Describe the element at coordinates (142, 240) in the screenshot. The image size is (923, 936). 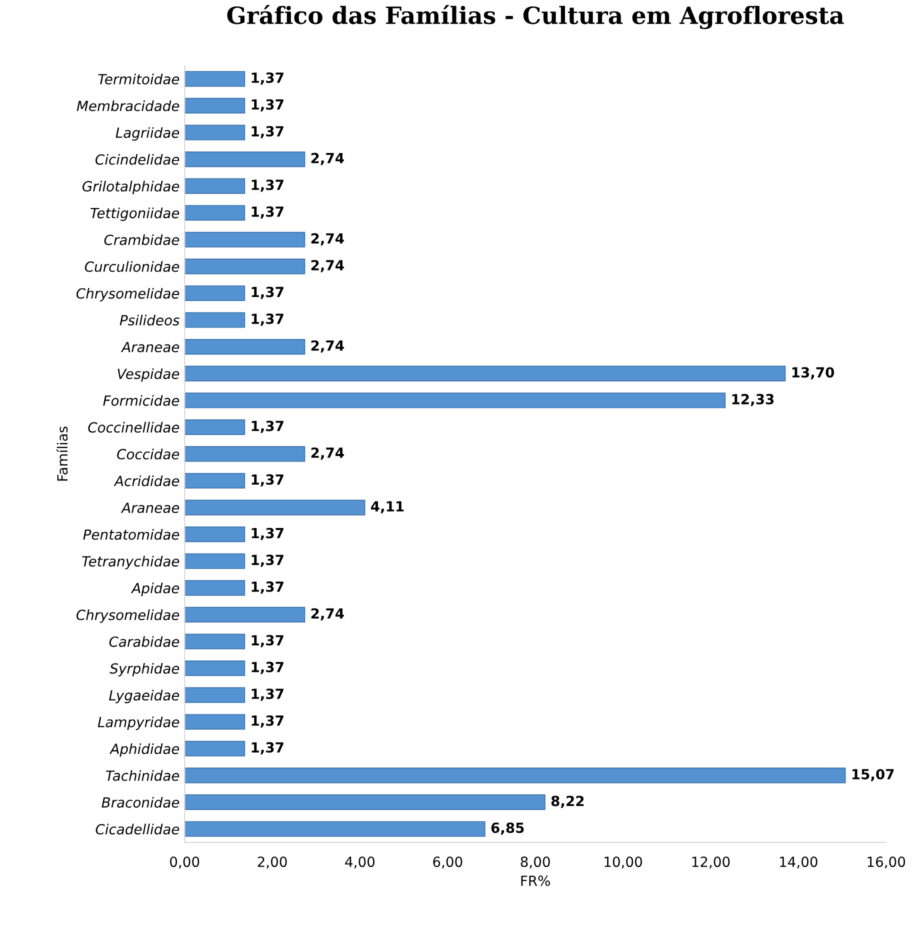
I see `y-tick-label: Crambidae` at that location.